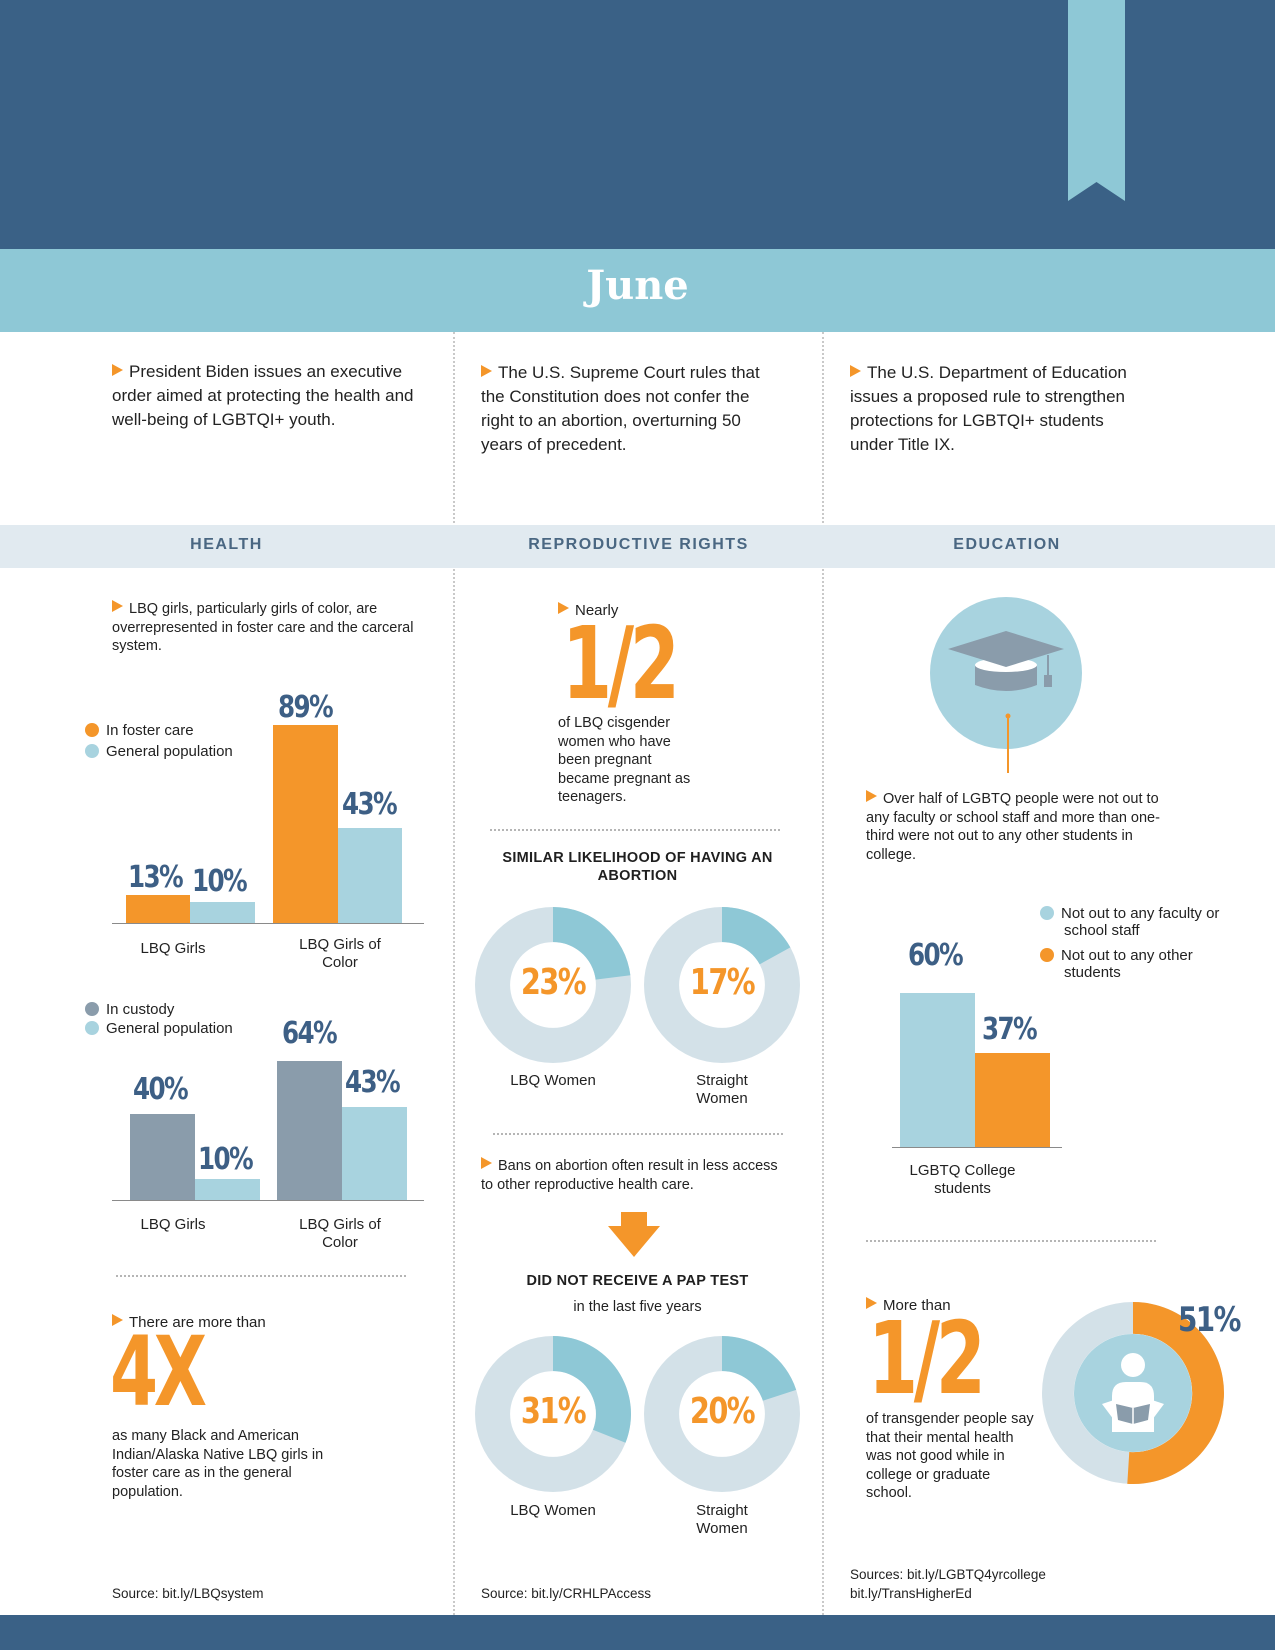 This screenshot has height=1650, width=1275. What do you see at coordinates (1135, 964) in the screenshot?
I see `legend-item-students: Not out to any other students` at bounding box center [1135, 964].